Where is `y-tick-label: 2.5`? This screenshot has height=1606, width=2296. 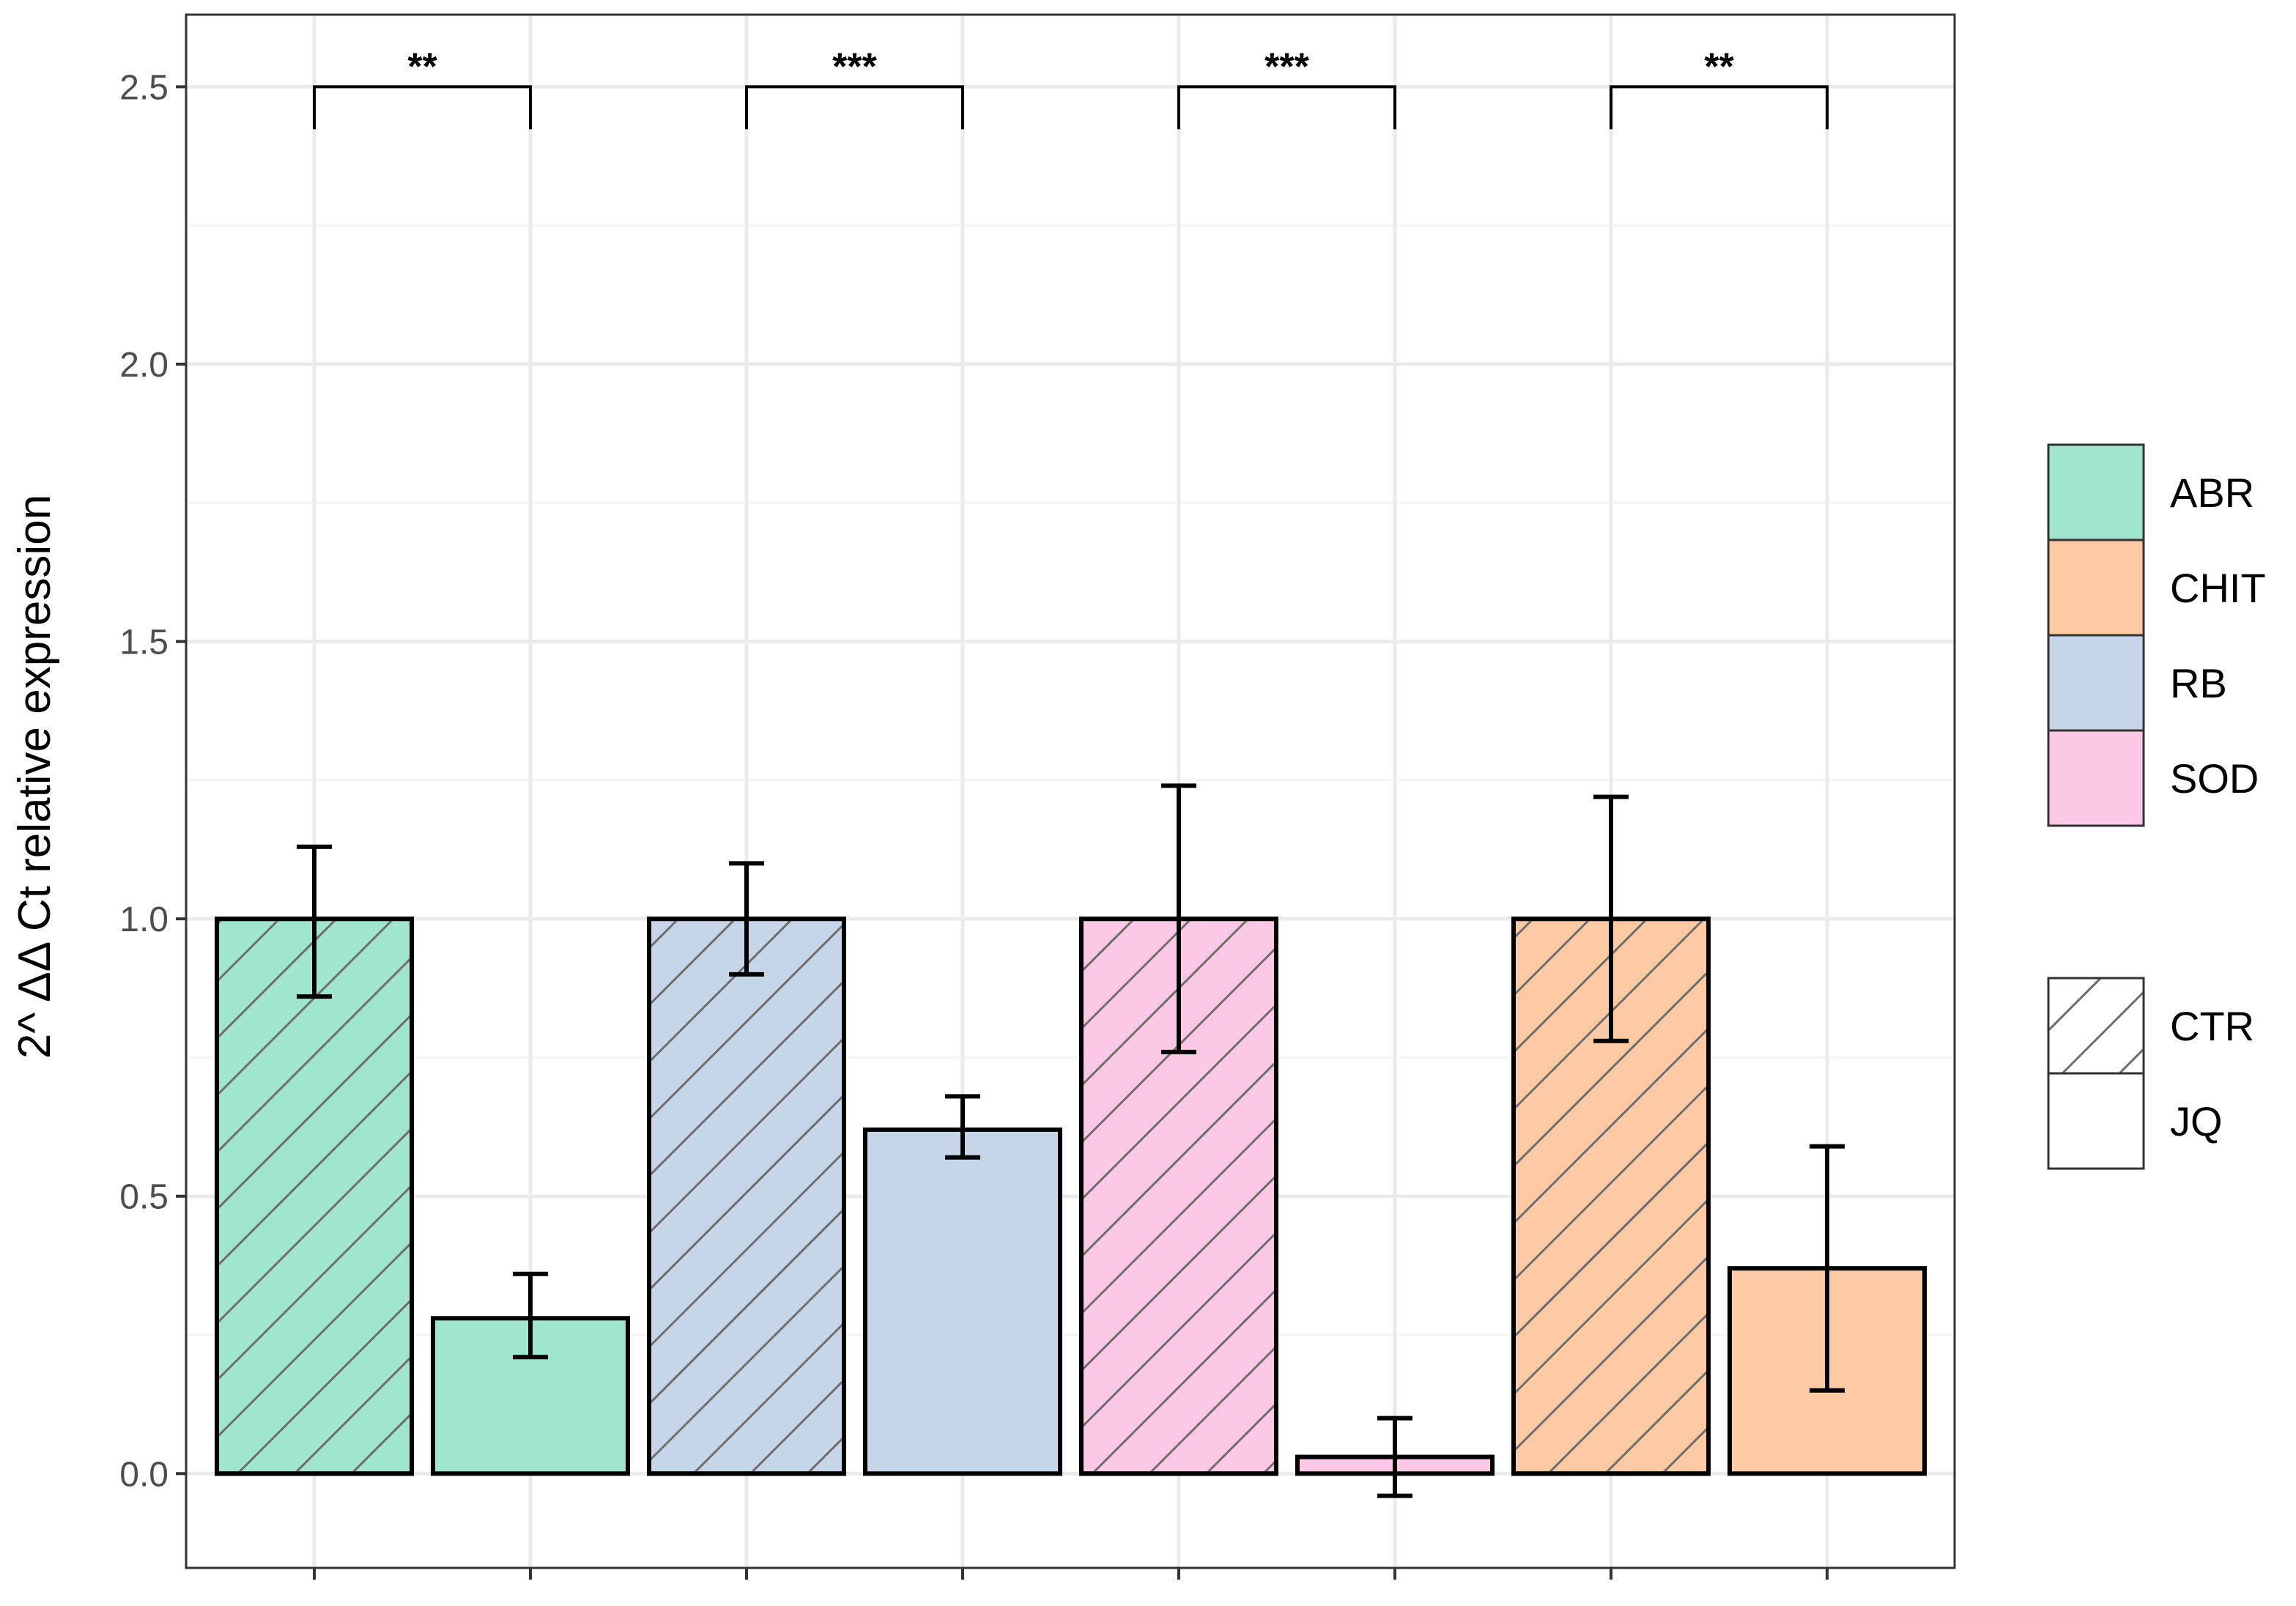
y-tick-label: 2.5 is located at coordinates (144, 87).